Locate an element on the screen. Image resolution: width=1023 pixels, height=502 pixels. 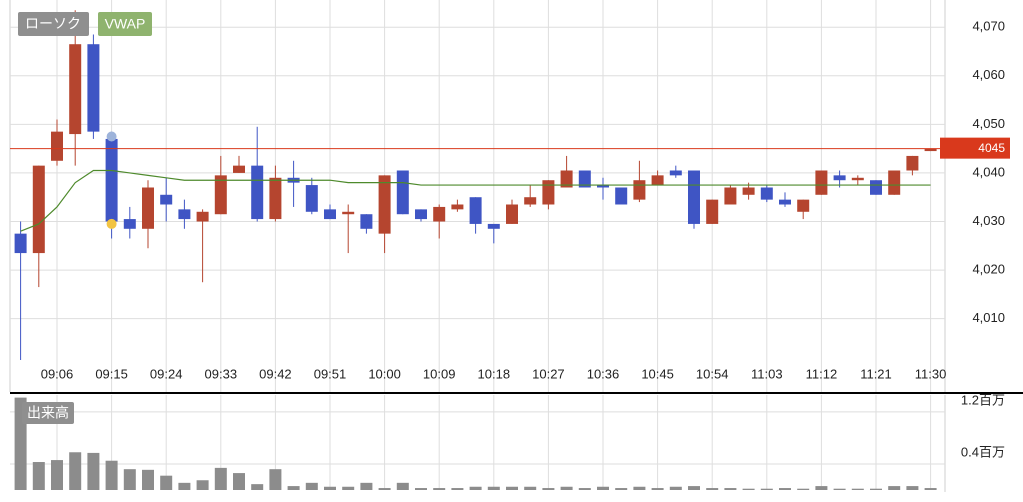
price-label-box is located at coordinates (975, 148).